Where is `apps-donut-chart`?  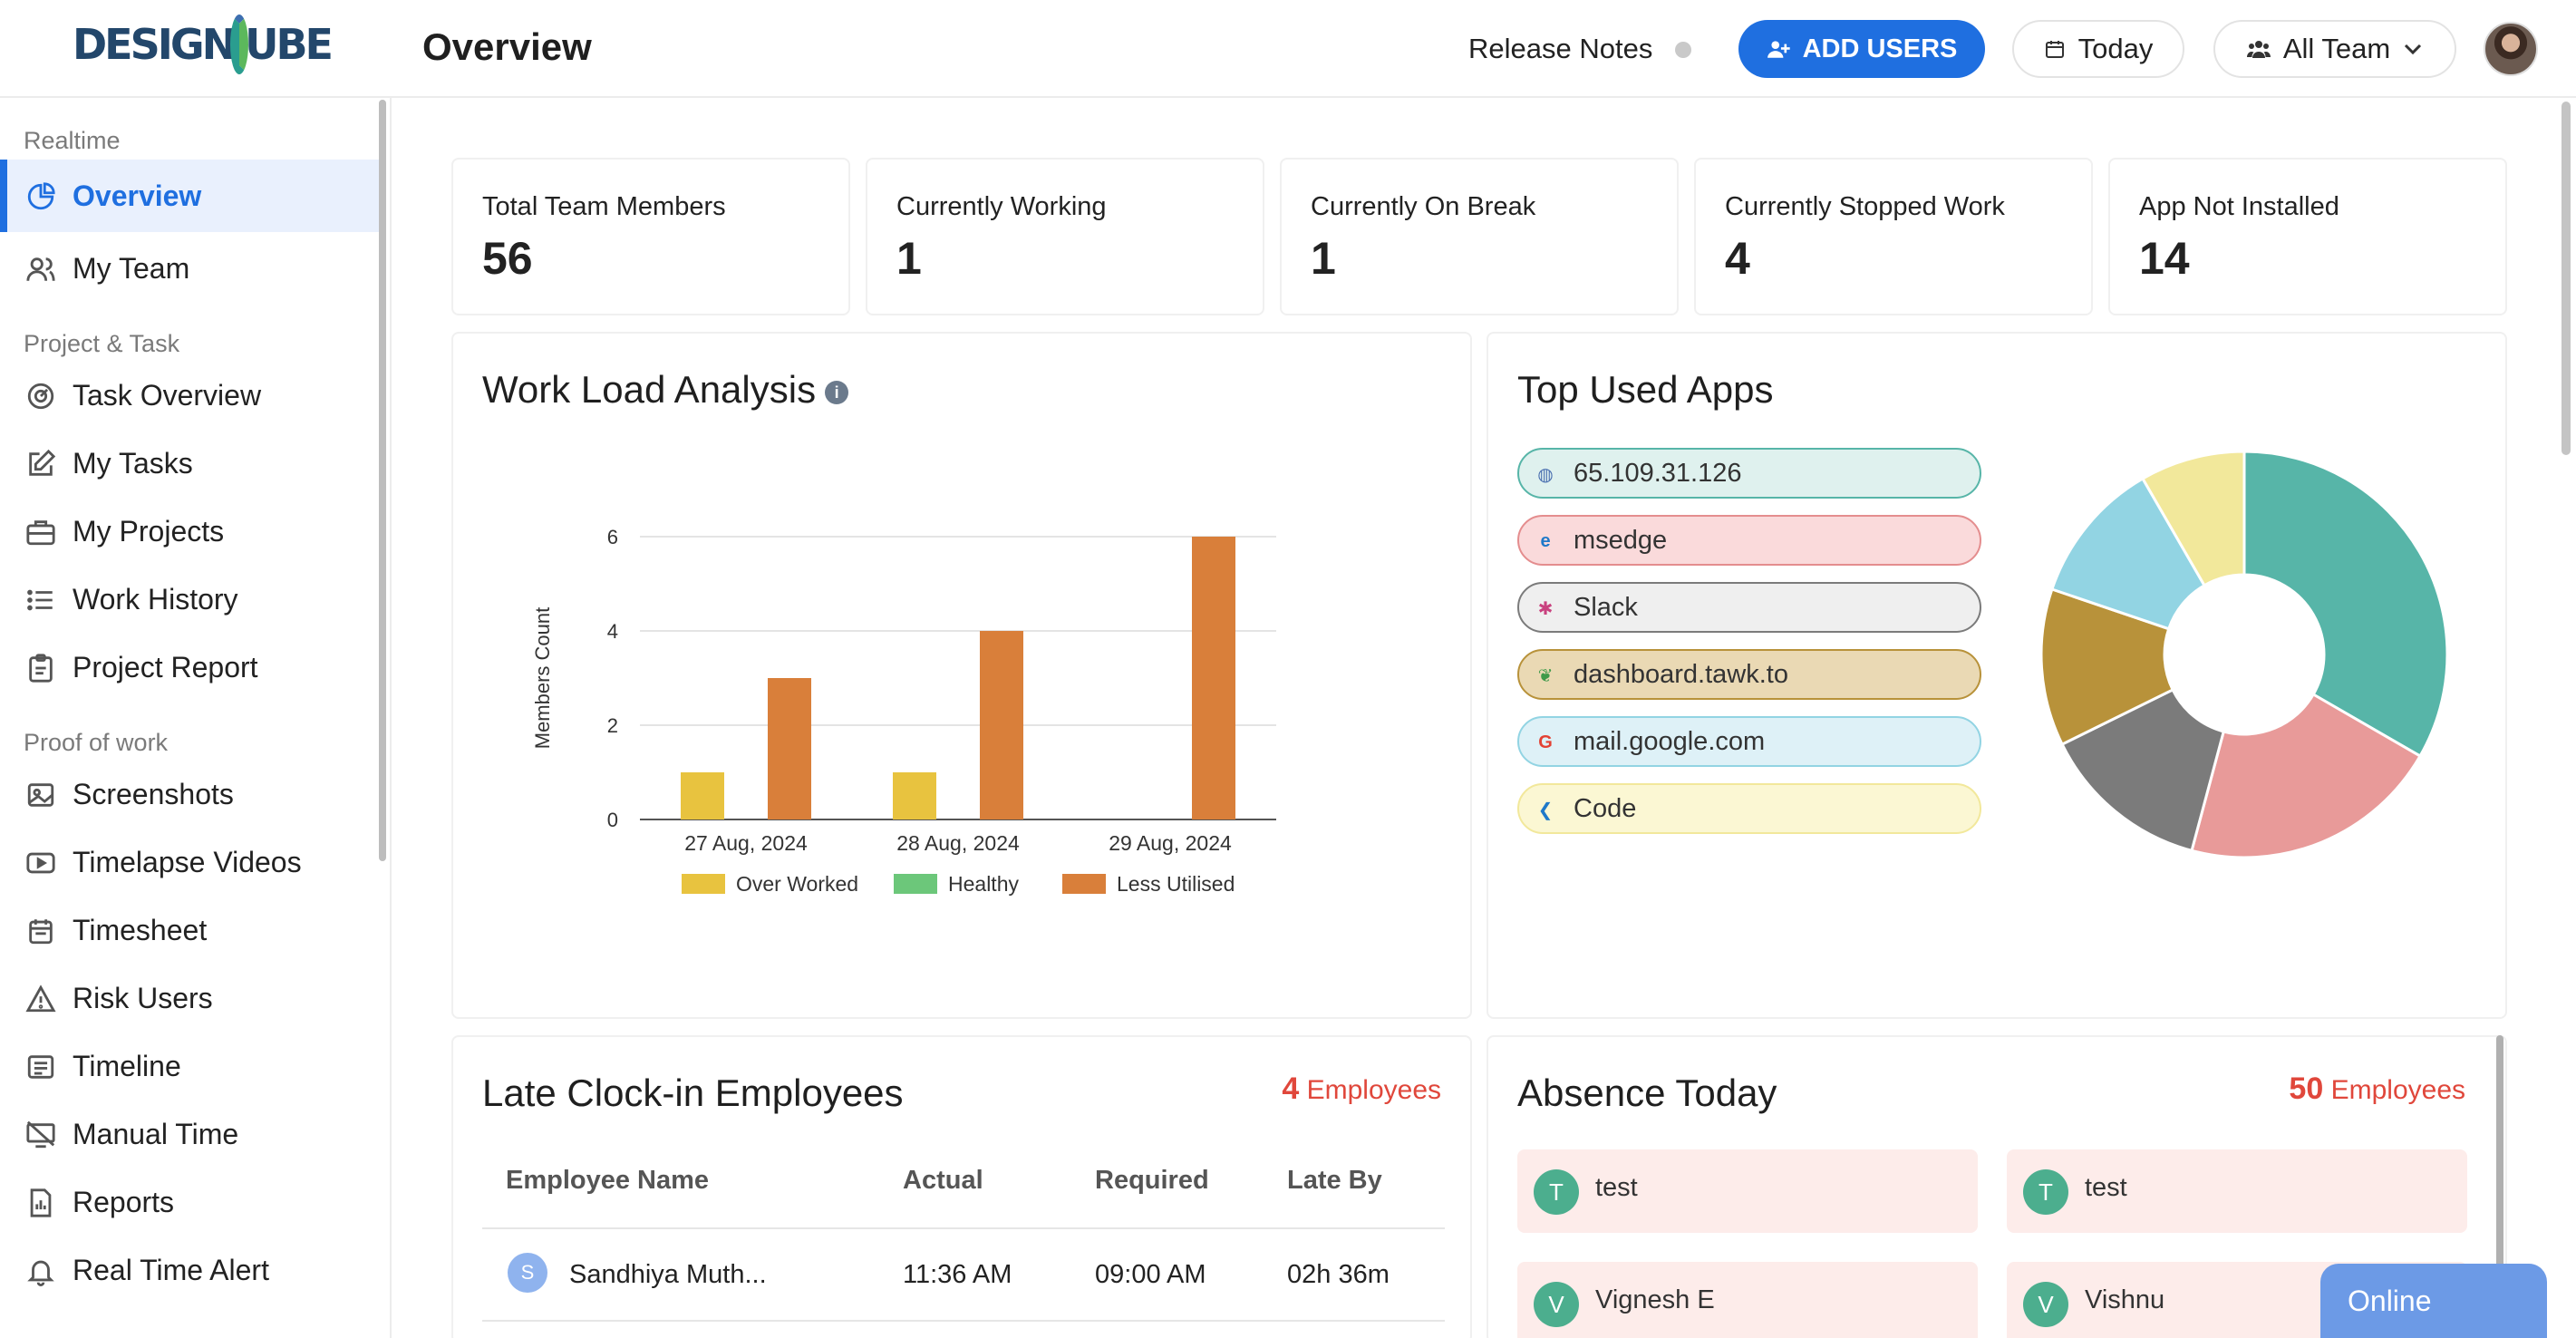
apps-donut-chart is located at coordinates (2244, 655).